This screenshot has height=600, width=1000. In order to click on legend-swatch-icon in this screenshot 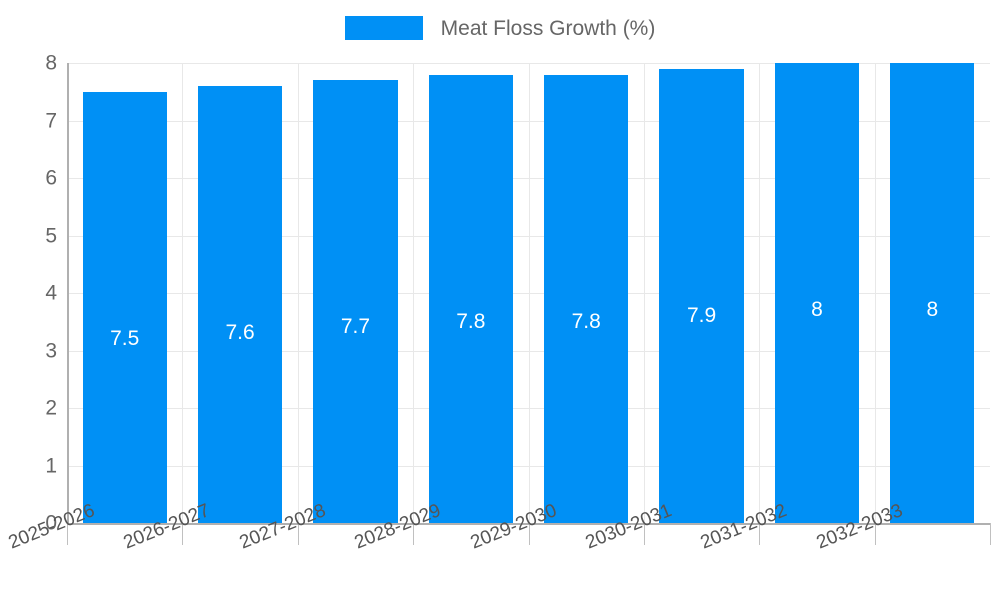, I will do `click(383, 28)`.